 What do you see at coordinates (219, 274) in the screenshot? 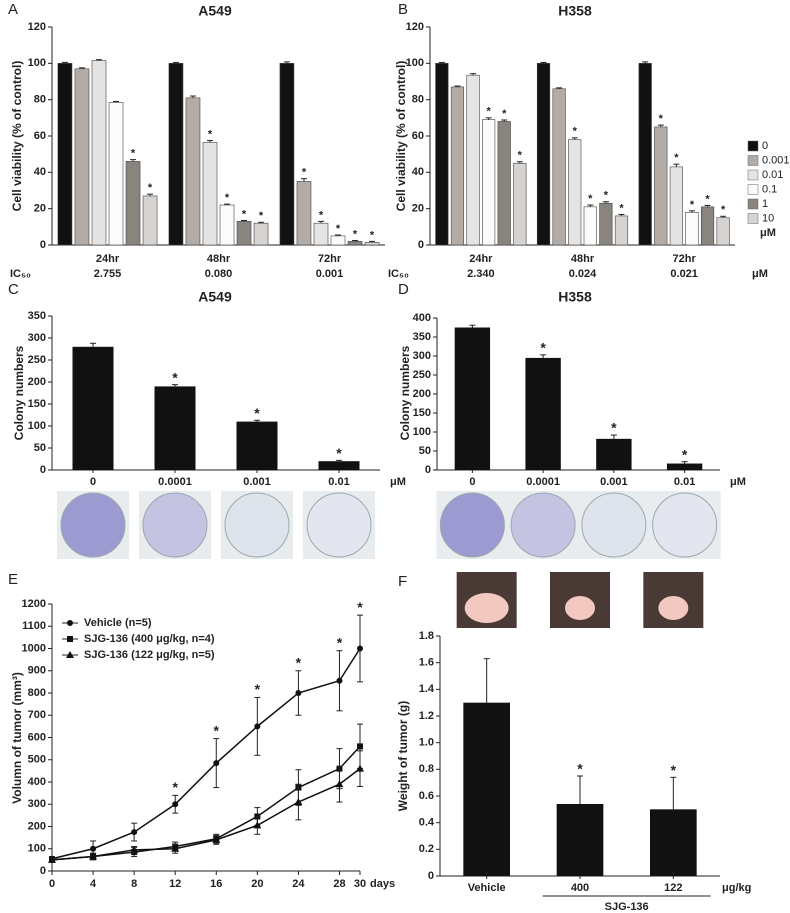
I see `ic50-value: 0.080` at bounding box center [219, 274].